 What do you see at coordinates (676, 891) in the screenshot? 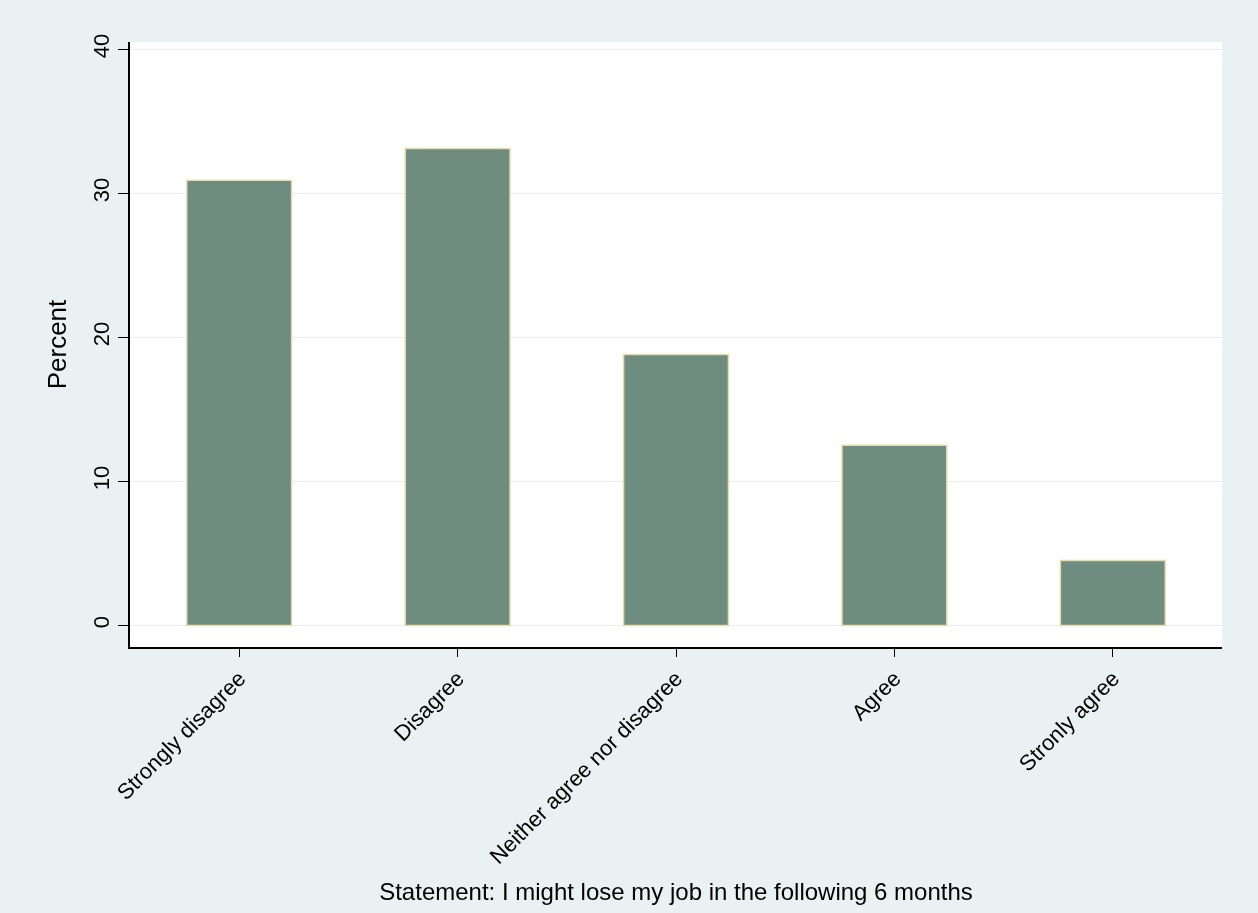
I see `x-axis-title: Statement: I might lose my job in the following 6 months` at bounding box center [676, 891].